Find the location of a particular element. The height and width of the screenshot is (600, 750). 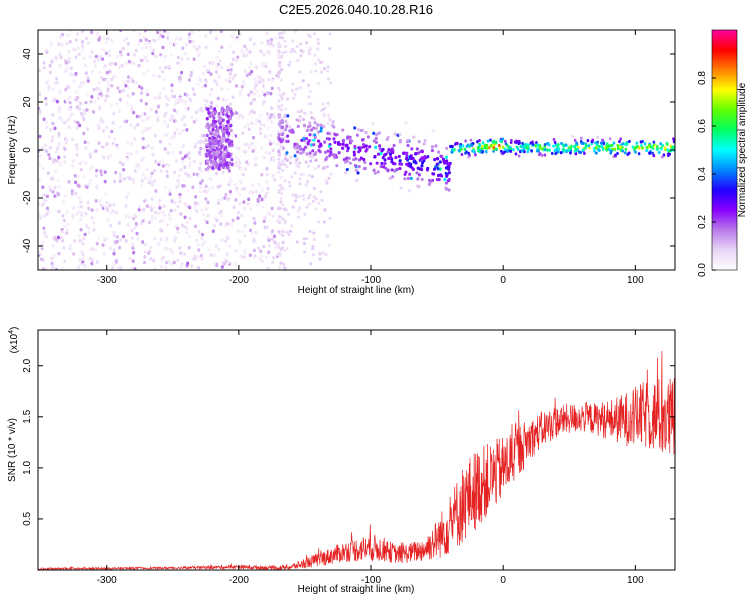

y-tick-label: 20 is located at coordinates (27, 102).